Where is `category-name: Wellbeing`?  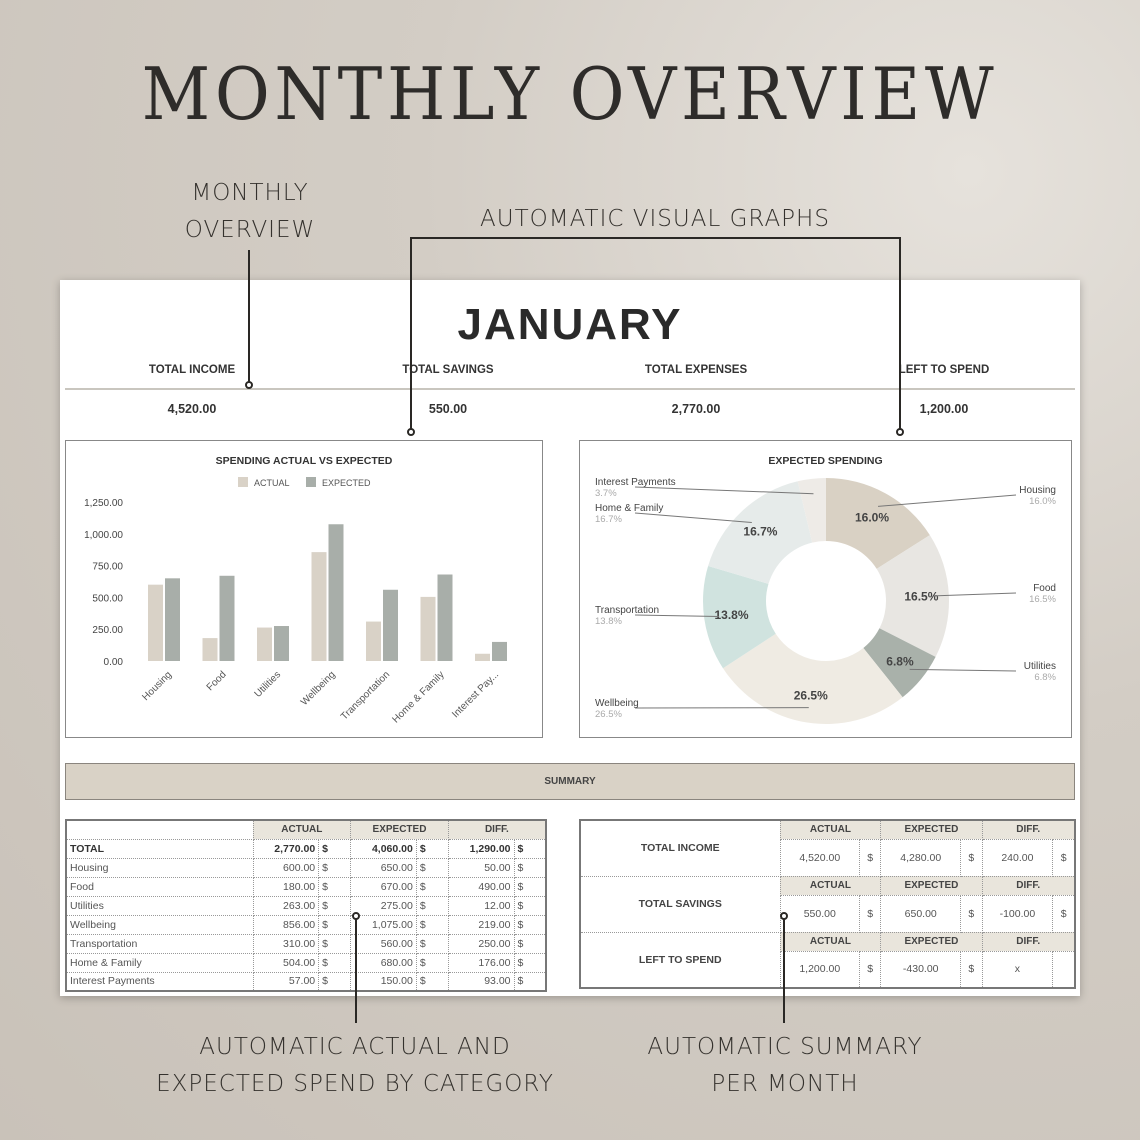 category-name: Wellbeing is located at coordinates (159, 924).